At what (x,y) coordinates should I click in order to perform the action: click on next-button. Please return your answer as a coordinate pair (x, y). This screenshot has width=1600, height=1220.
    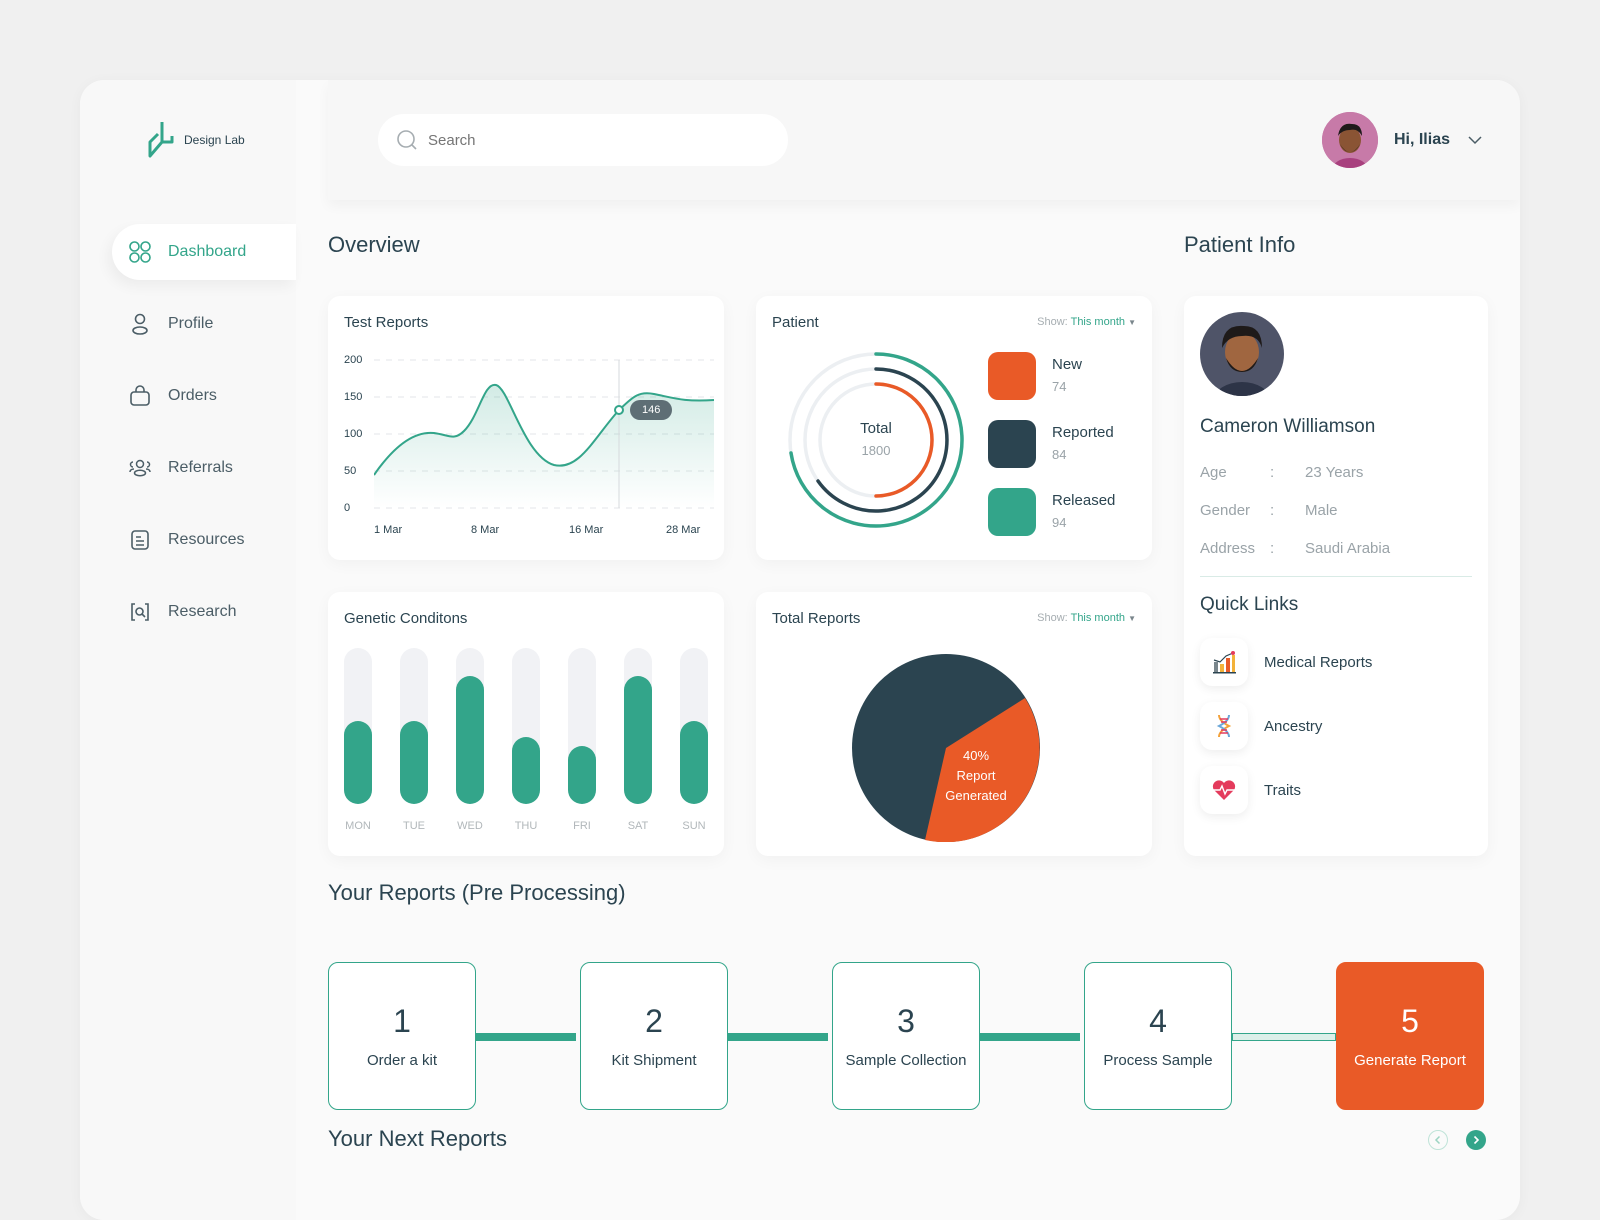
    Looking at the image, I should click on (1476, 1140).